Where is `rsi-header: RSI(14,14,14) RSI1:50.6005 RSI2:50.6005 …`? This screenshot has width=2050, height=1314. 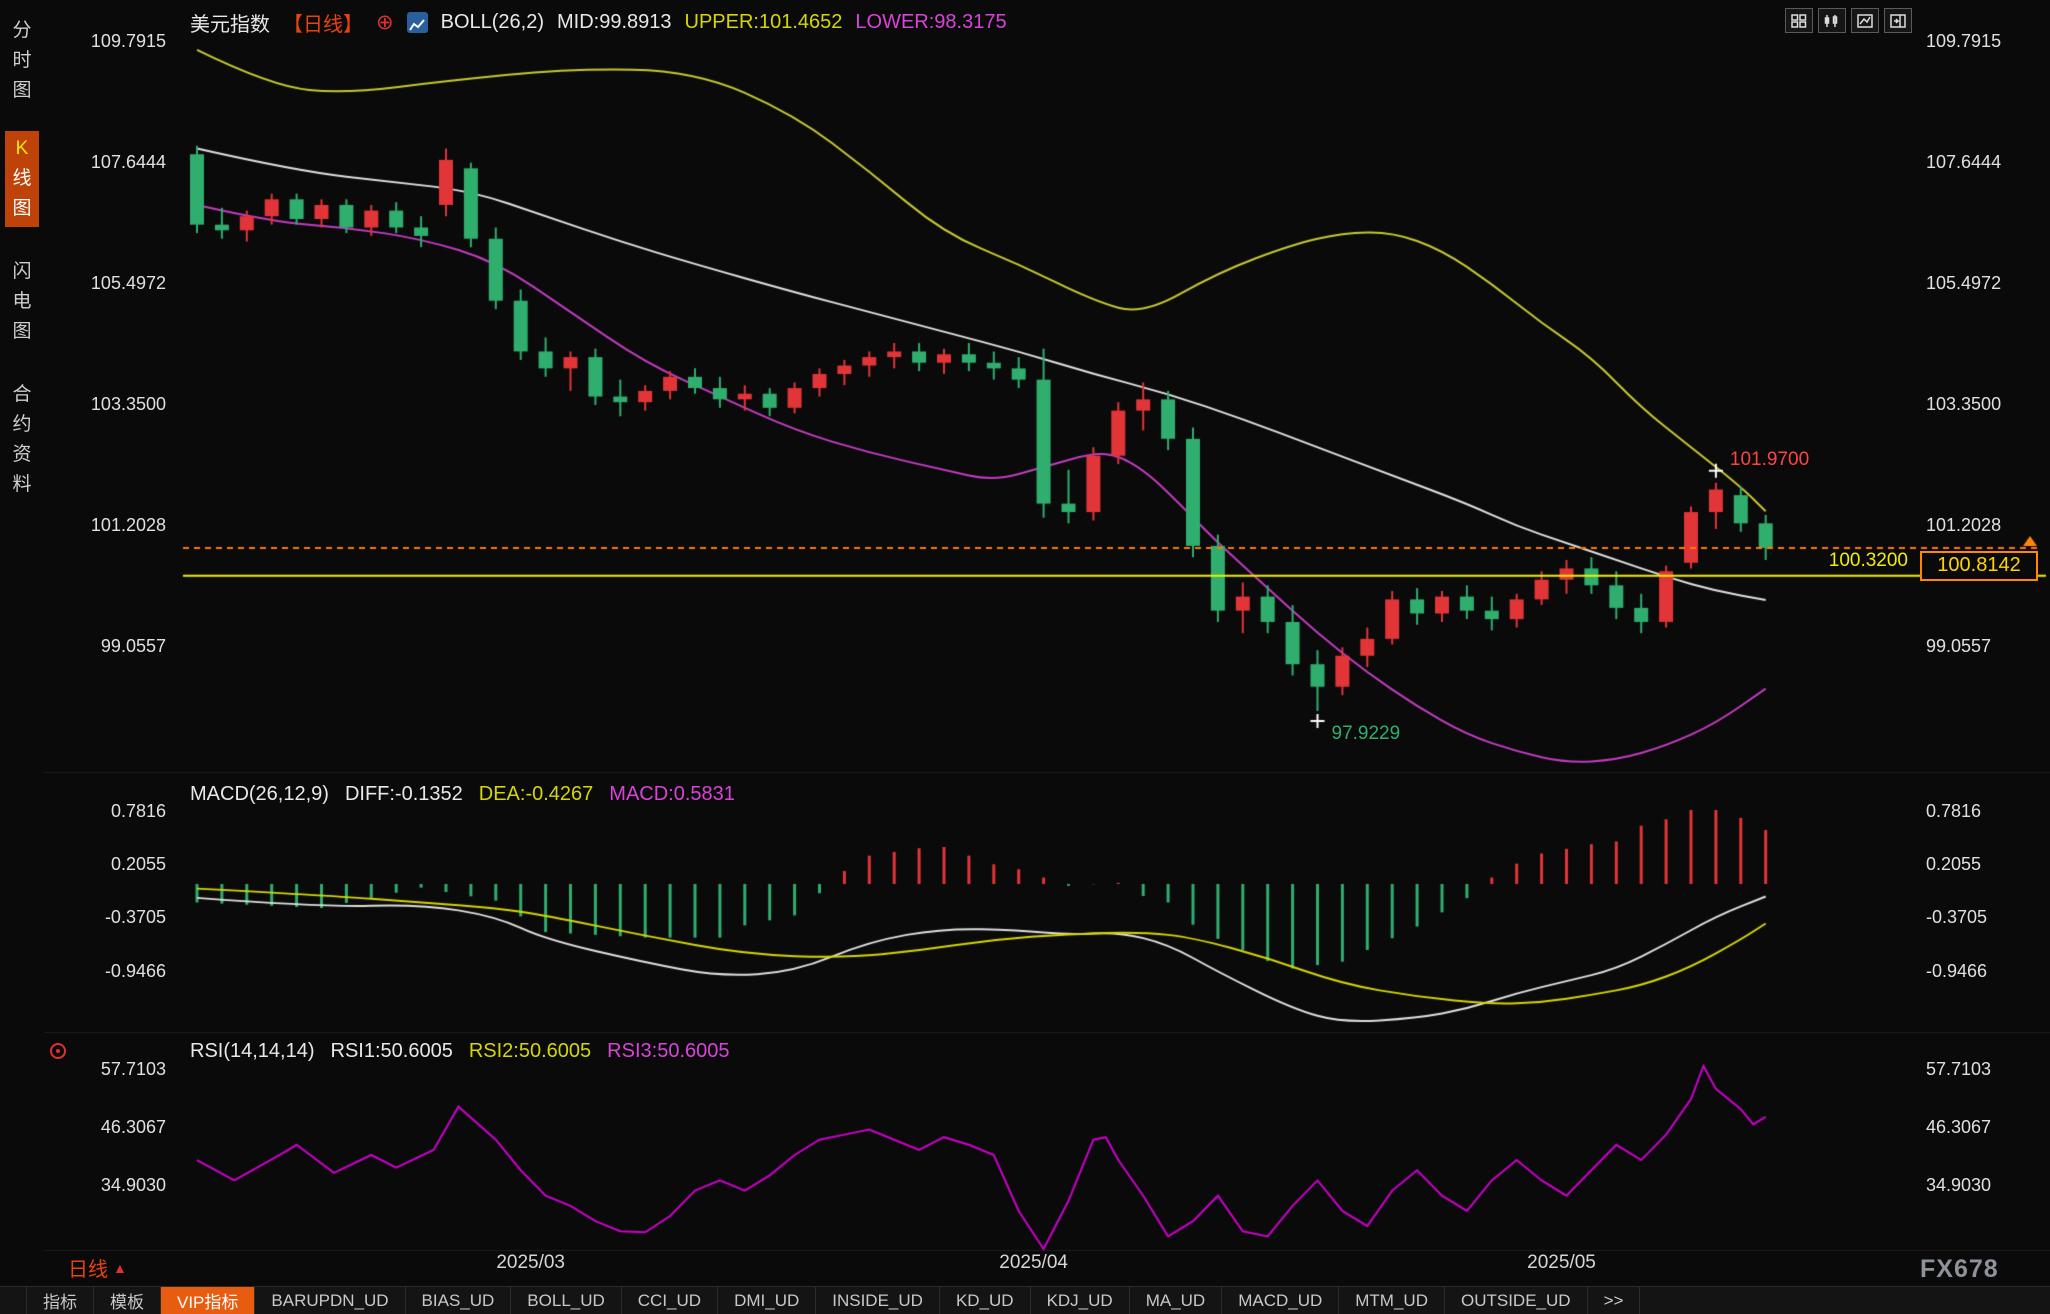
rsi-header: RSI(14,14,14) RSI1:50.6005 RSI2:50.6005 … is located at coordinates (460, 1051).